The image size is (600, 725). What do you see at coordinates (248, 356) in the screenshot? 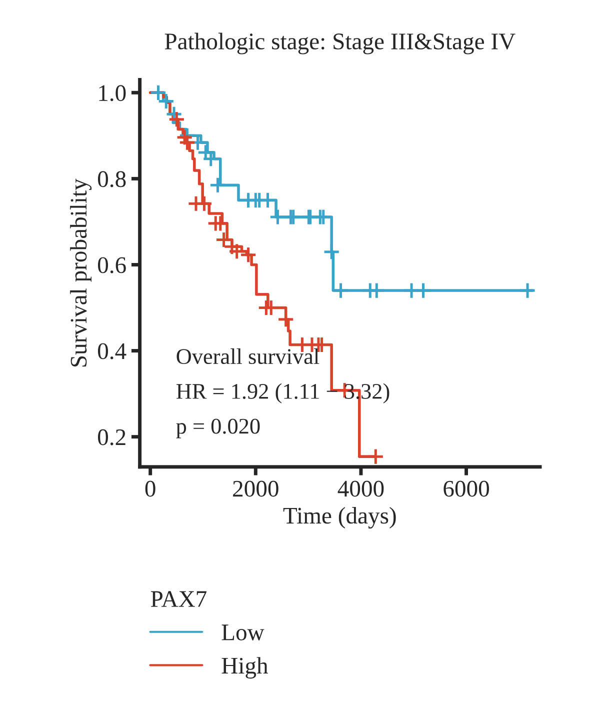
I see `annotation: Overall survival` at bounding box center [248, 356].